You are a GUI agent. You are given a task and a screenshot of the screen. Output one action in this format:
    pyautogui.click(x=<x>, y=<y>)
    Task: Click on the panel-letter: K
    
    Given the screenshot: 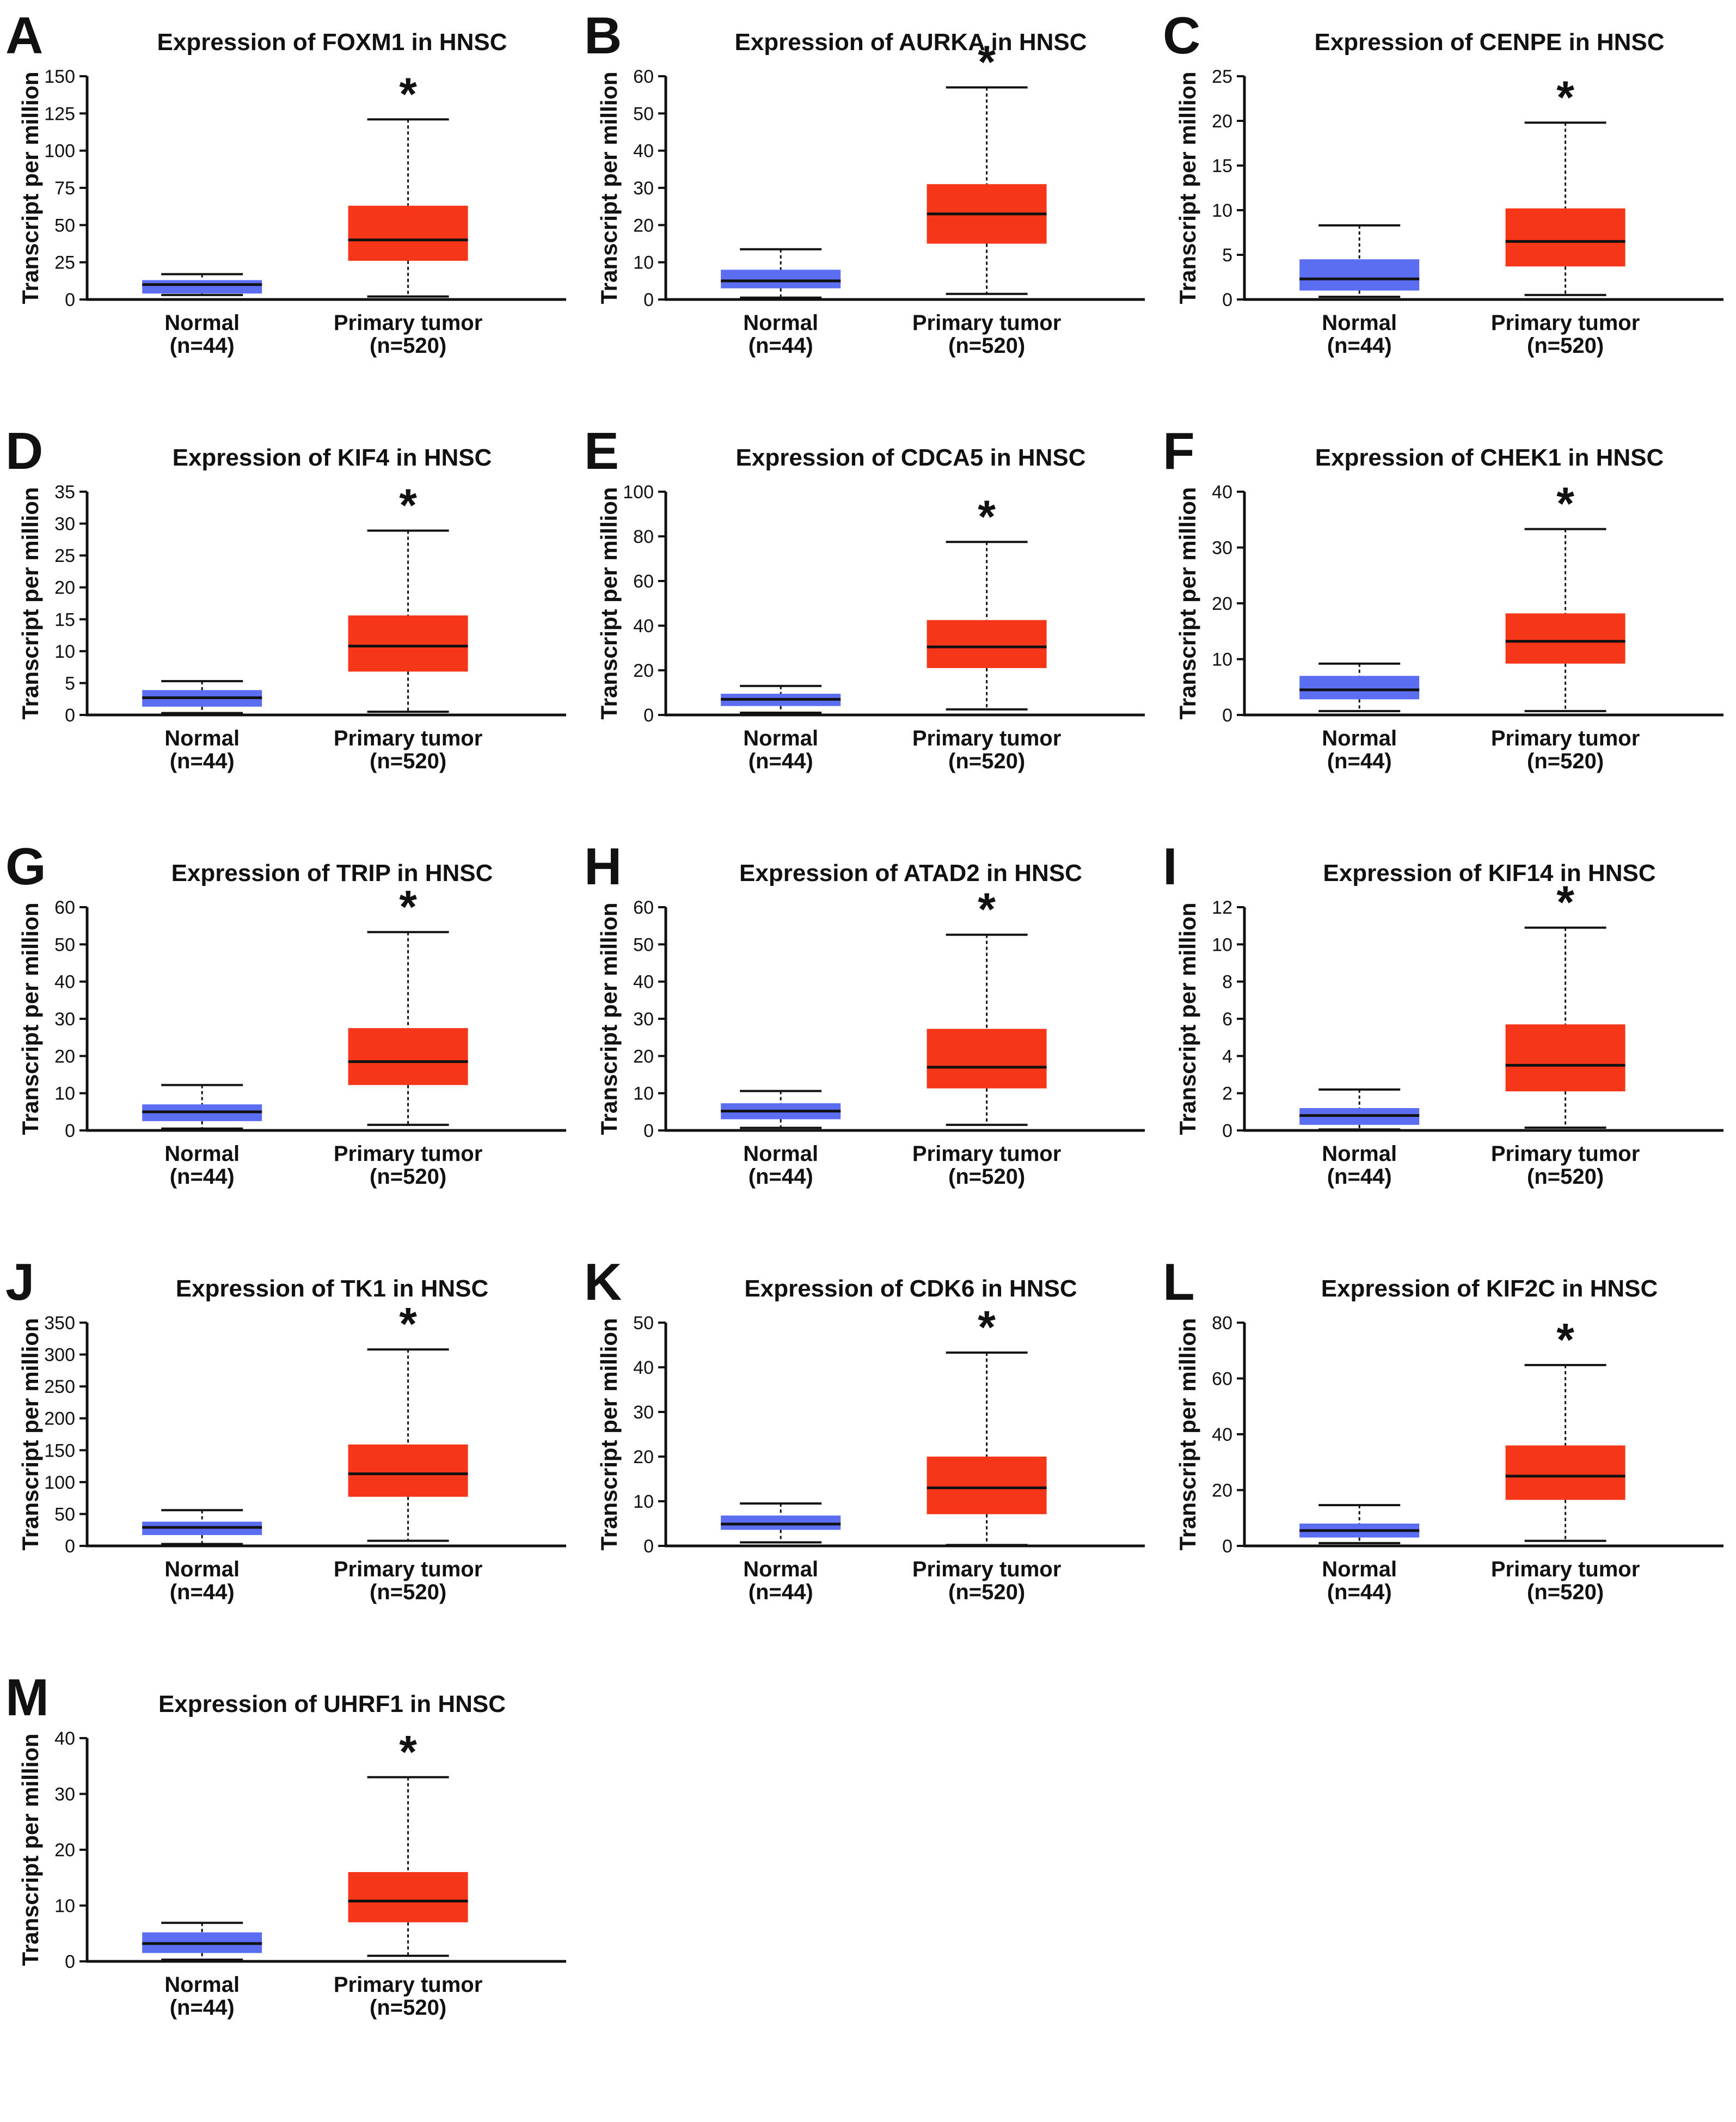 What is the action you would take?
    pyautogui.click(x=603, y=1282)
    